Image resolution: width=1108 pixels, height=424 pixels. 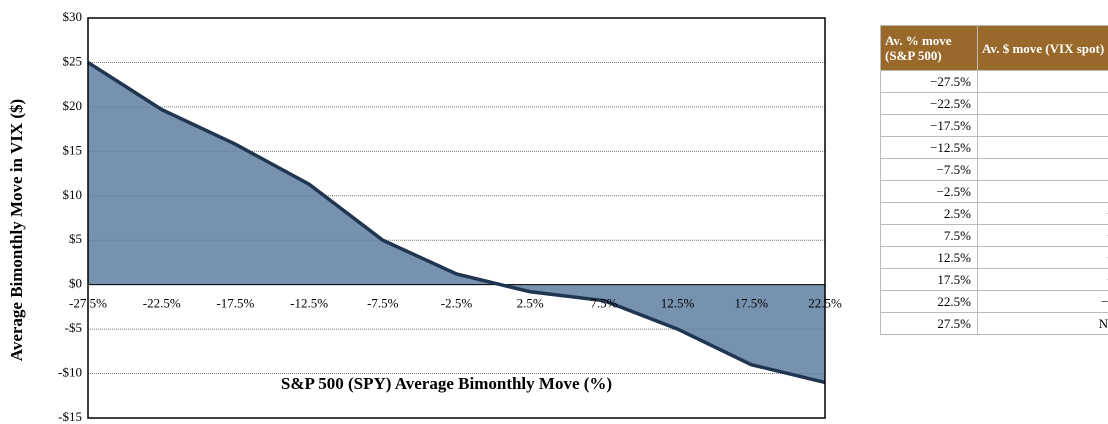 What do you see at coordinates (16, 230) in the screenshot?
I see `y-axis-title: Average Bimonthly Move in VIX ($)` at bounding box center [16, 230].